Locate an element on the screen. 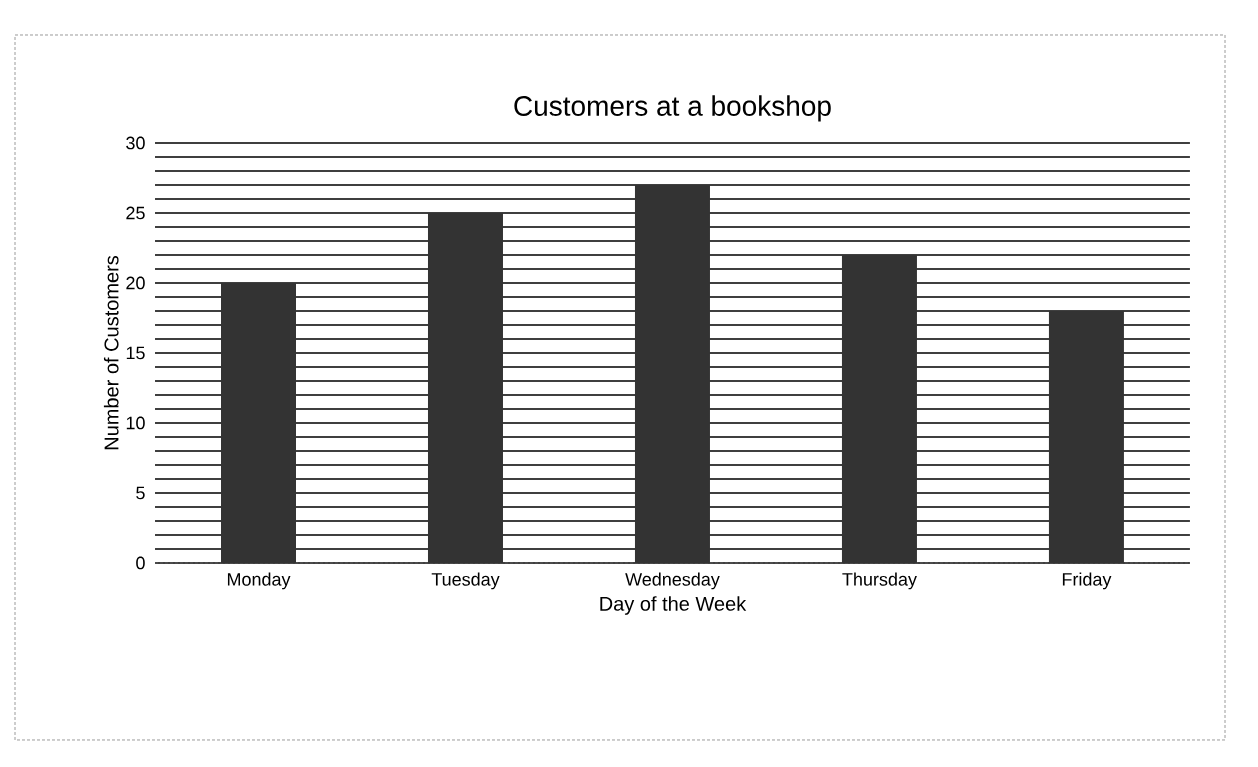 This screenshot has width=1258, height=767. y-tick-label: 30 is located at coordinates (135, 143).